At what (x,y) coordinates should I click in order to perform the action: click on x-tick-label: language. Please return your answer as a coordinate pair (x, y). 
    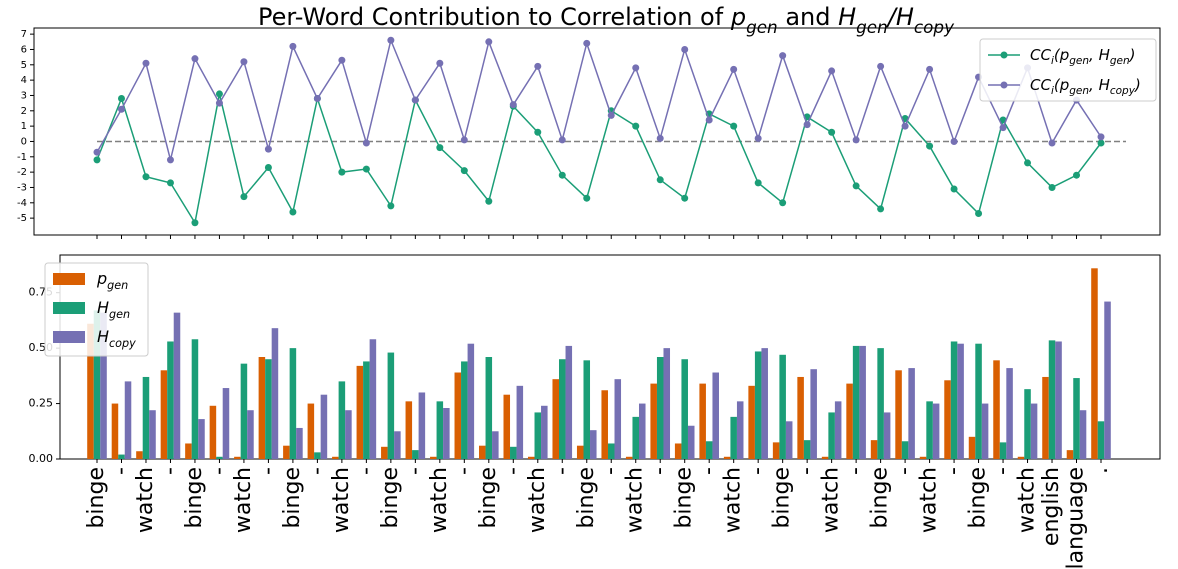
    Looking at the image, I should click on (1076, 518).